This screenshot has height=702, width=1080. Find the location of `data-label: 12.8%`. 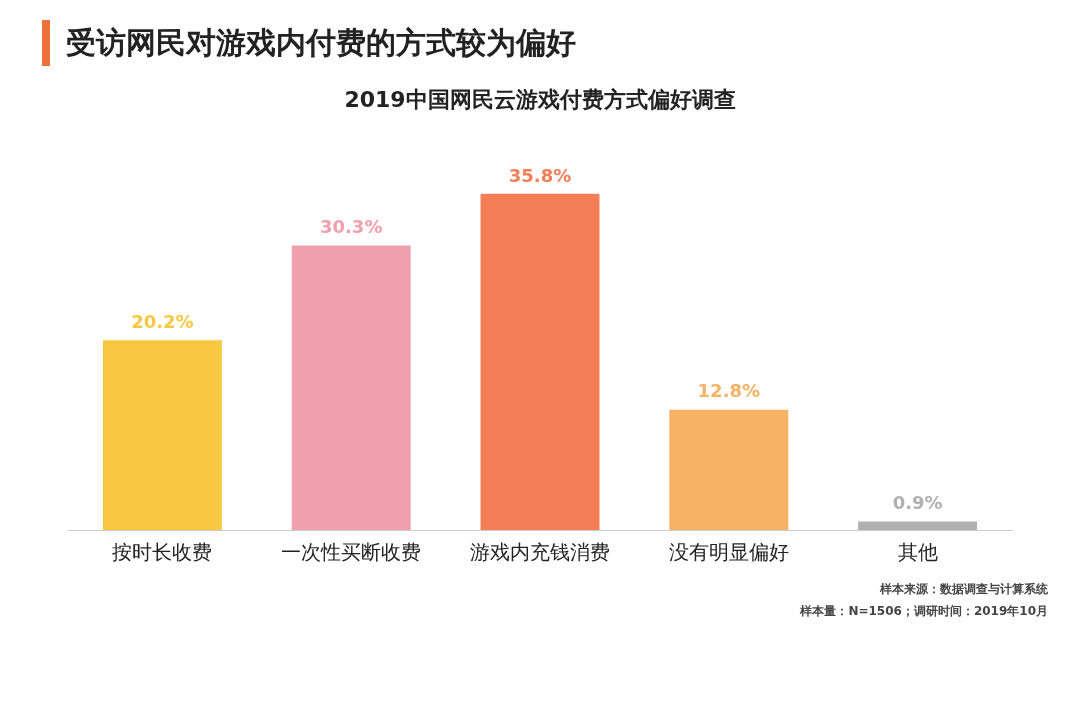

data-label: 12.8% is located at coordinates (729, 391).